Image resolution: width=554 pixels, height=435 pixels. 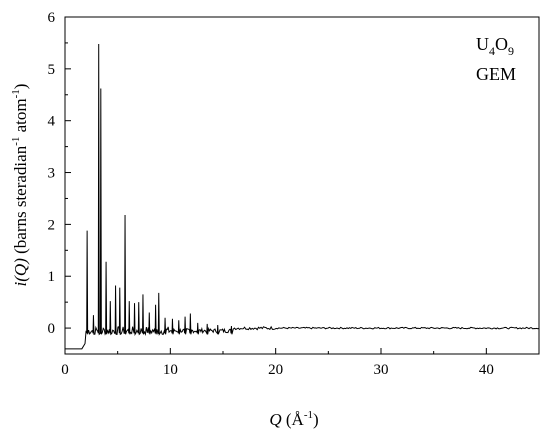 I want to click on y-axis-title: i(Q) (barns steradian-1 atom-1), so click(x=20, y=185).